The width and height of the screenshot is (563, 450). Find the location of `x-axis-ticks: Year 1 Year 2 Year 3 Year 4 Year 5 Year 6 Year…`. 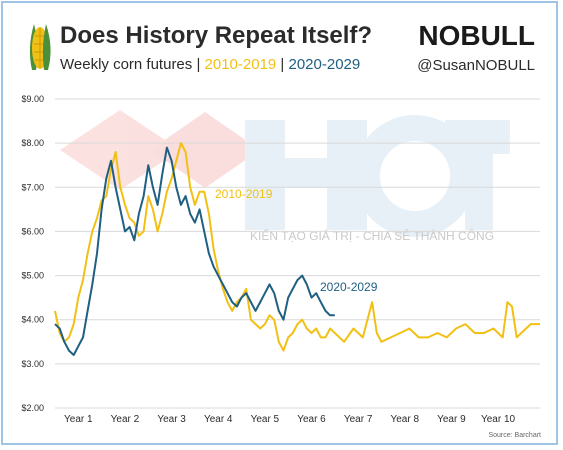

x-axis-ticks: Year 1 Year 2 Year 3 Year 4 Year 5 Year 6 Year… is located at coordinates (289, 419).